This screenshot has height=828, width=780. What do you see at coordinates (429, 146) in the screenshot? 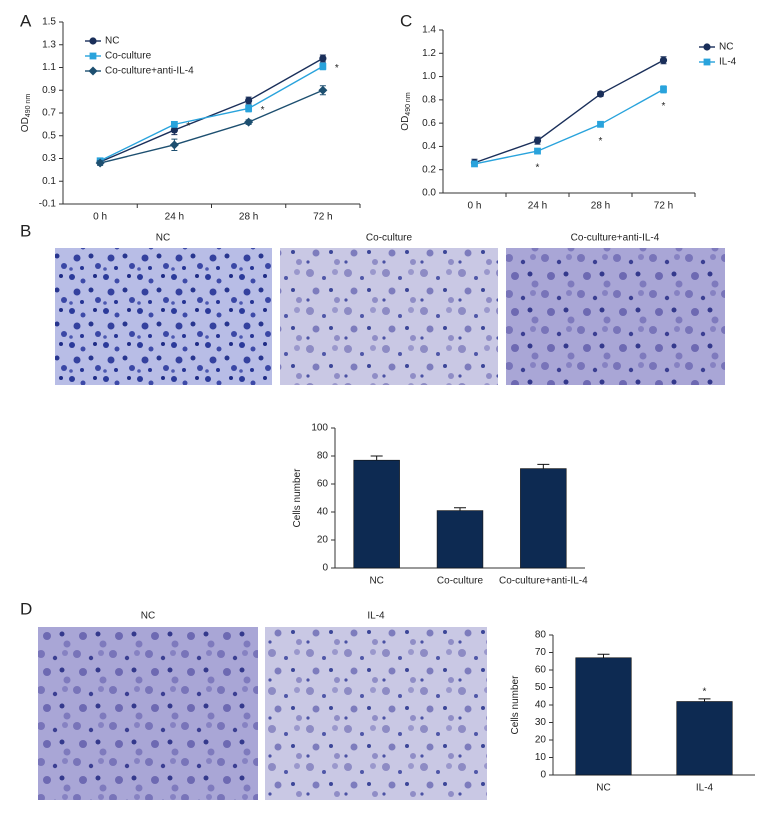
I see `y-tick-label: 0.4` at bounding box center [429, 146].